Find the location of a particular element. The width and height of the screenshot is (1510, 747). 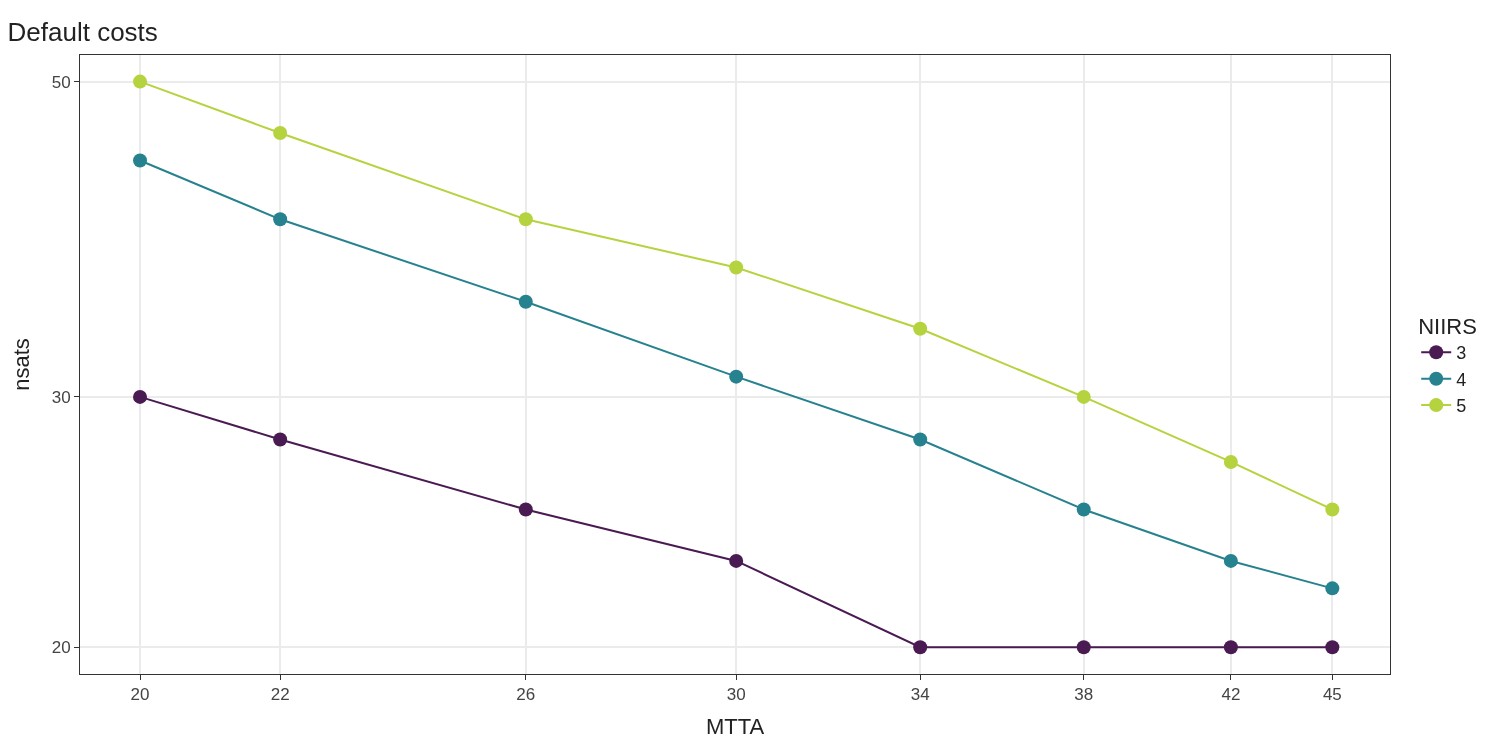

legend-label: 4 is located at coordinates (1461, 379).